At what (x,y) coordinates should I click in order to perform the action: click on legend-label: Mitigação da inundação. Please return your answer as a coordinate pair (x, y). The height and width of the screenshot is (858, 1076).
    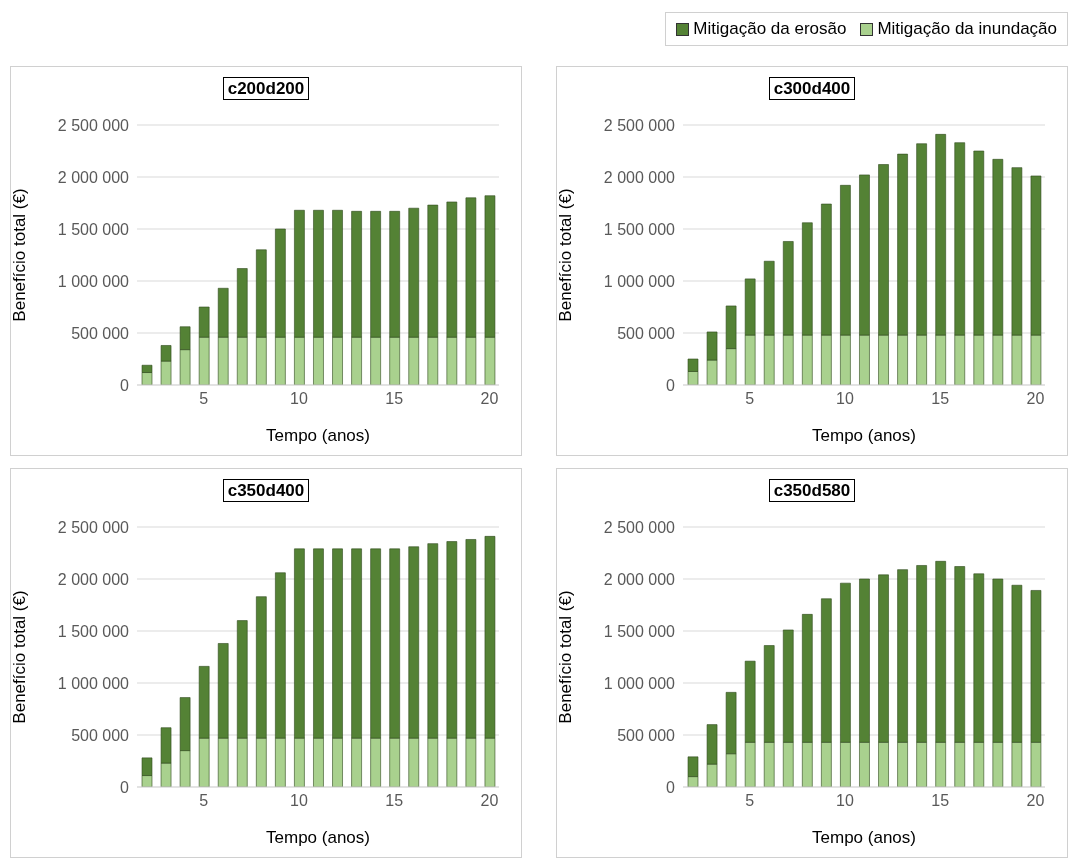
    Looking at the image, I should click on (967, 29).